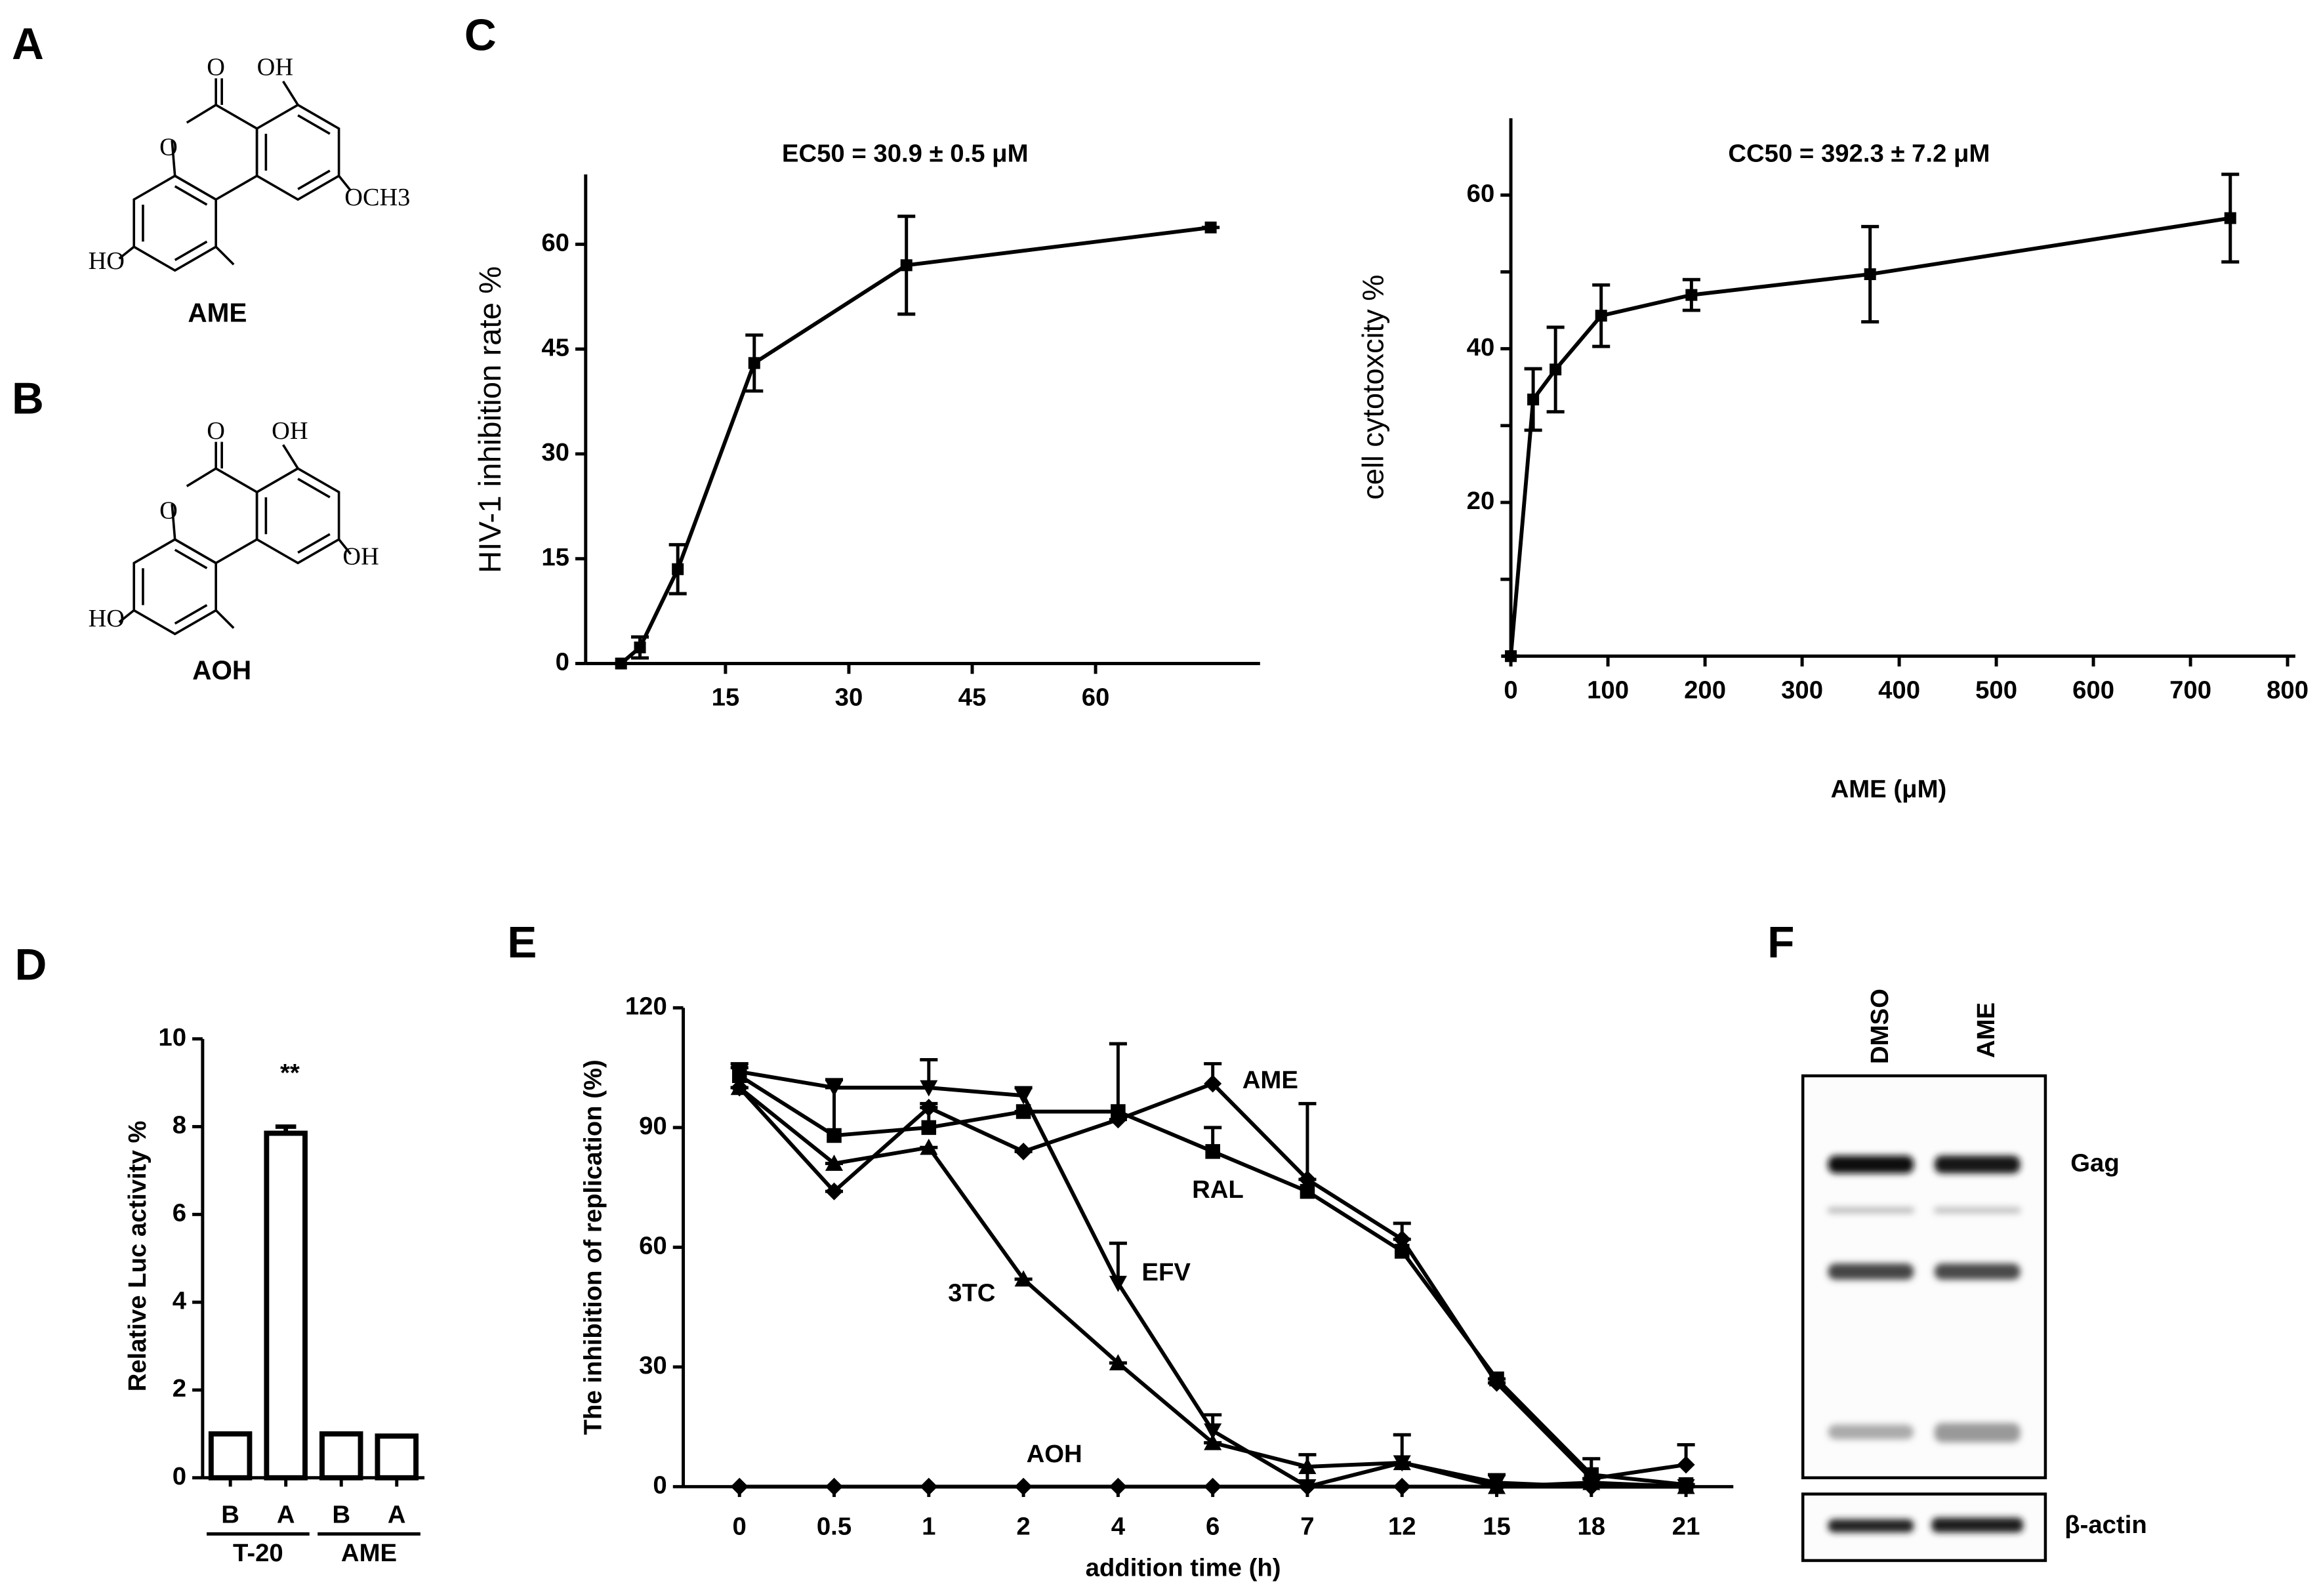 This screenshot has width=2319, height=1596. I want to click on group-label: AME, so click(369, 1553).